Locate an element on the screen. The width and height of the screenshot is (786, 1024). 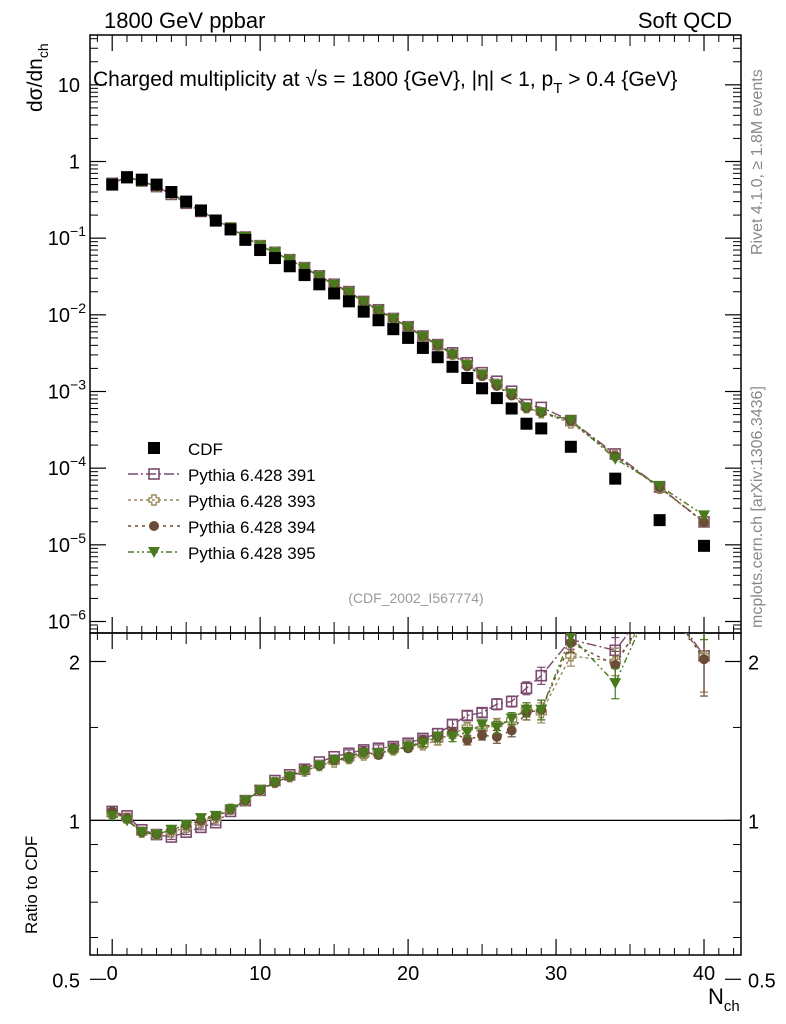
y-tick-label: 10⁻³ is located at coordinates (67, 390).